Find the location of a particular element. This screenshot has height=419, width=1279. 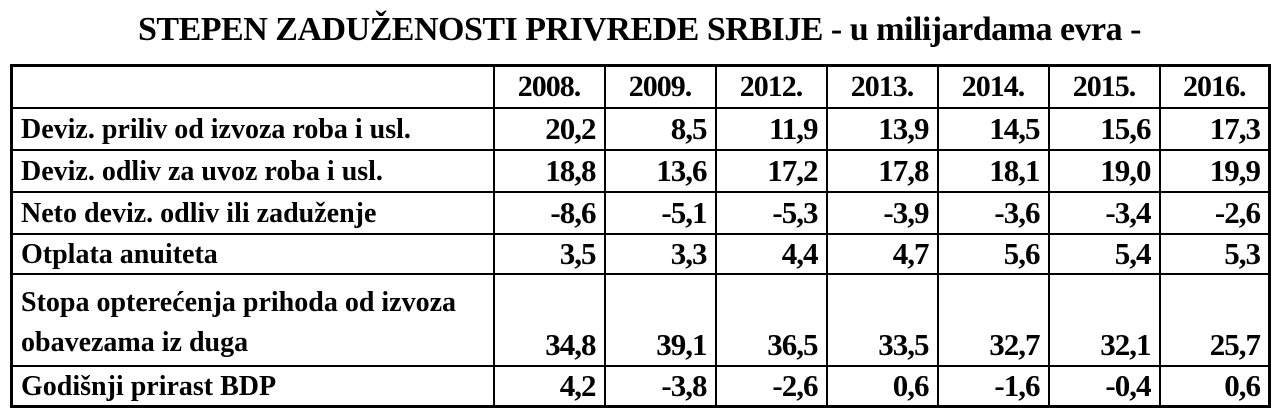

value-cell: 5,6 is located at coordinates (993, 254).